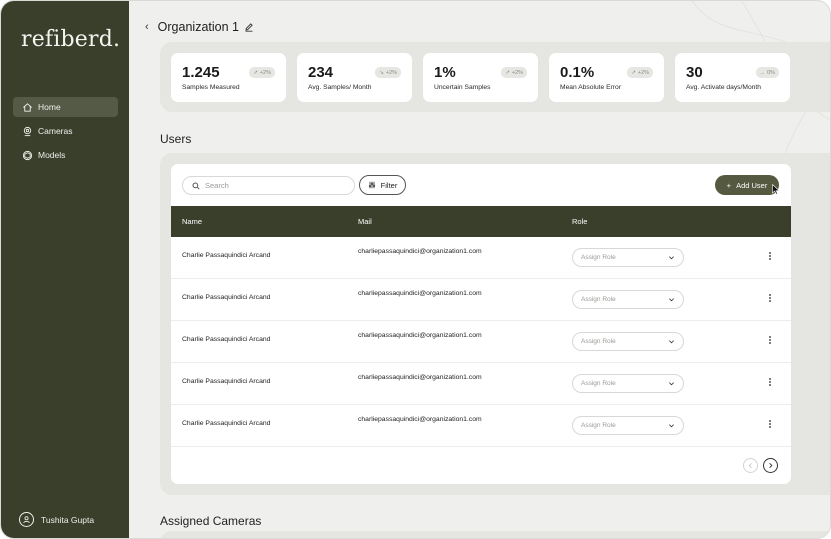 This screenshot has height=539, width=831. What do you see at coordinates (767, 72) in the screenshot?
I see `stat-badge: → 0%` at bounding box center [767, 72].